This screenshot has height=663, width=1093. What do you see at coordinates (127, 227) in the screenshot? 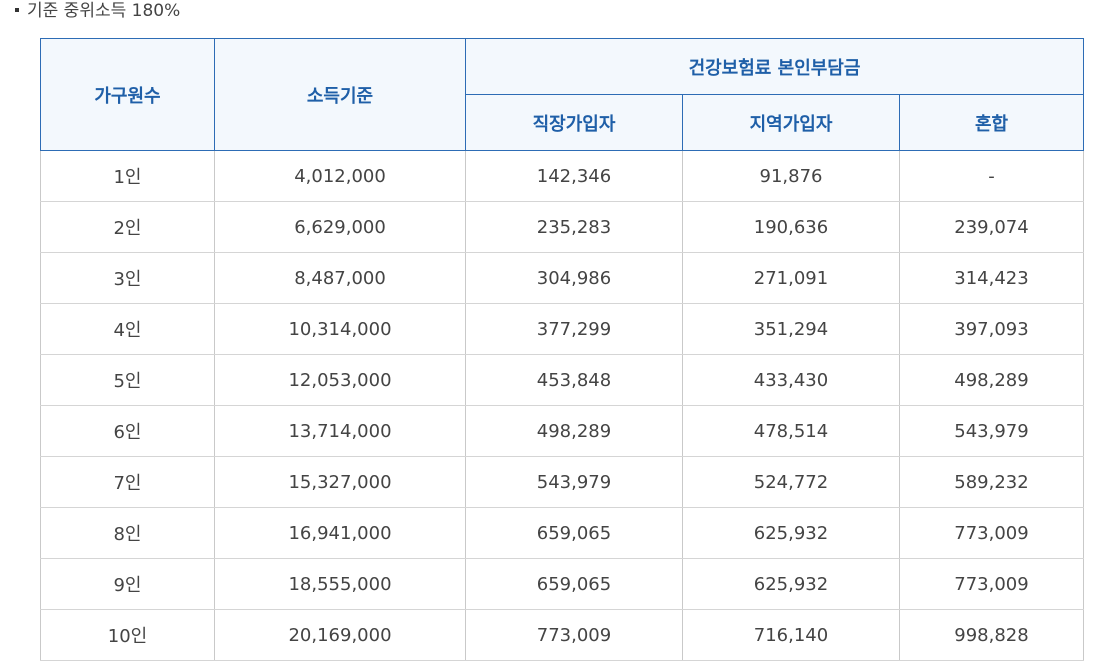
I see `cell-household: 2인` at bounding box center [127, 227].